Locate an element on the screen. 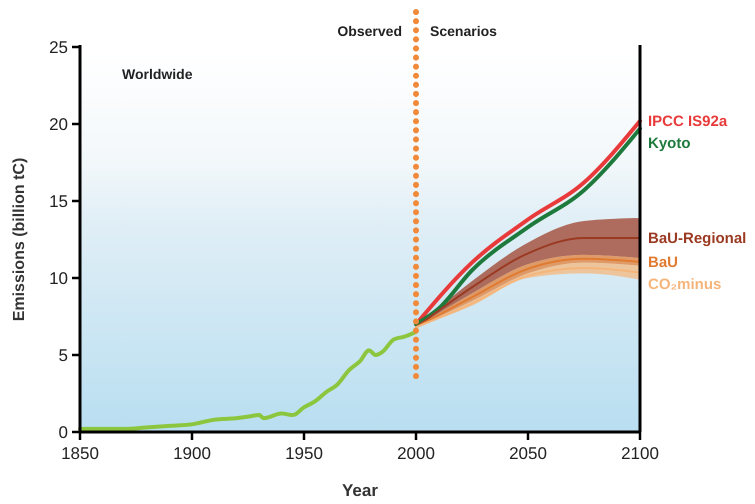 This screenshot has height=504, width=755. x-tick-label: 2100 is located at coordinates (640, 453).